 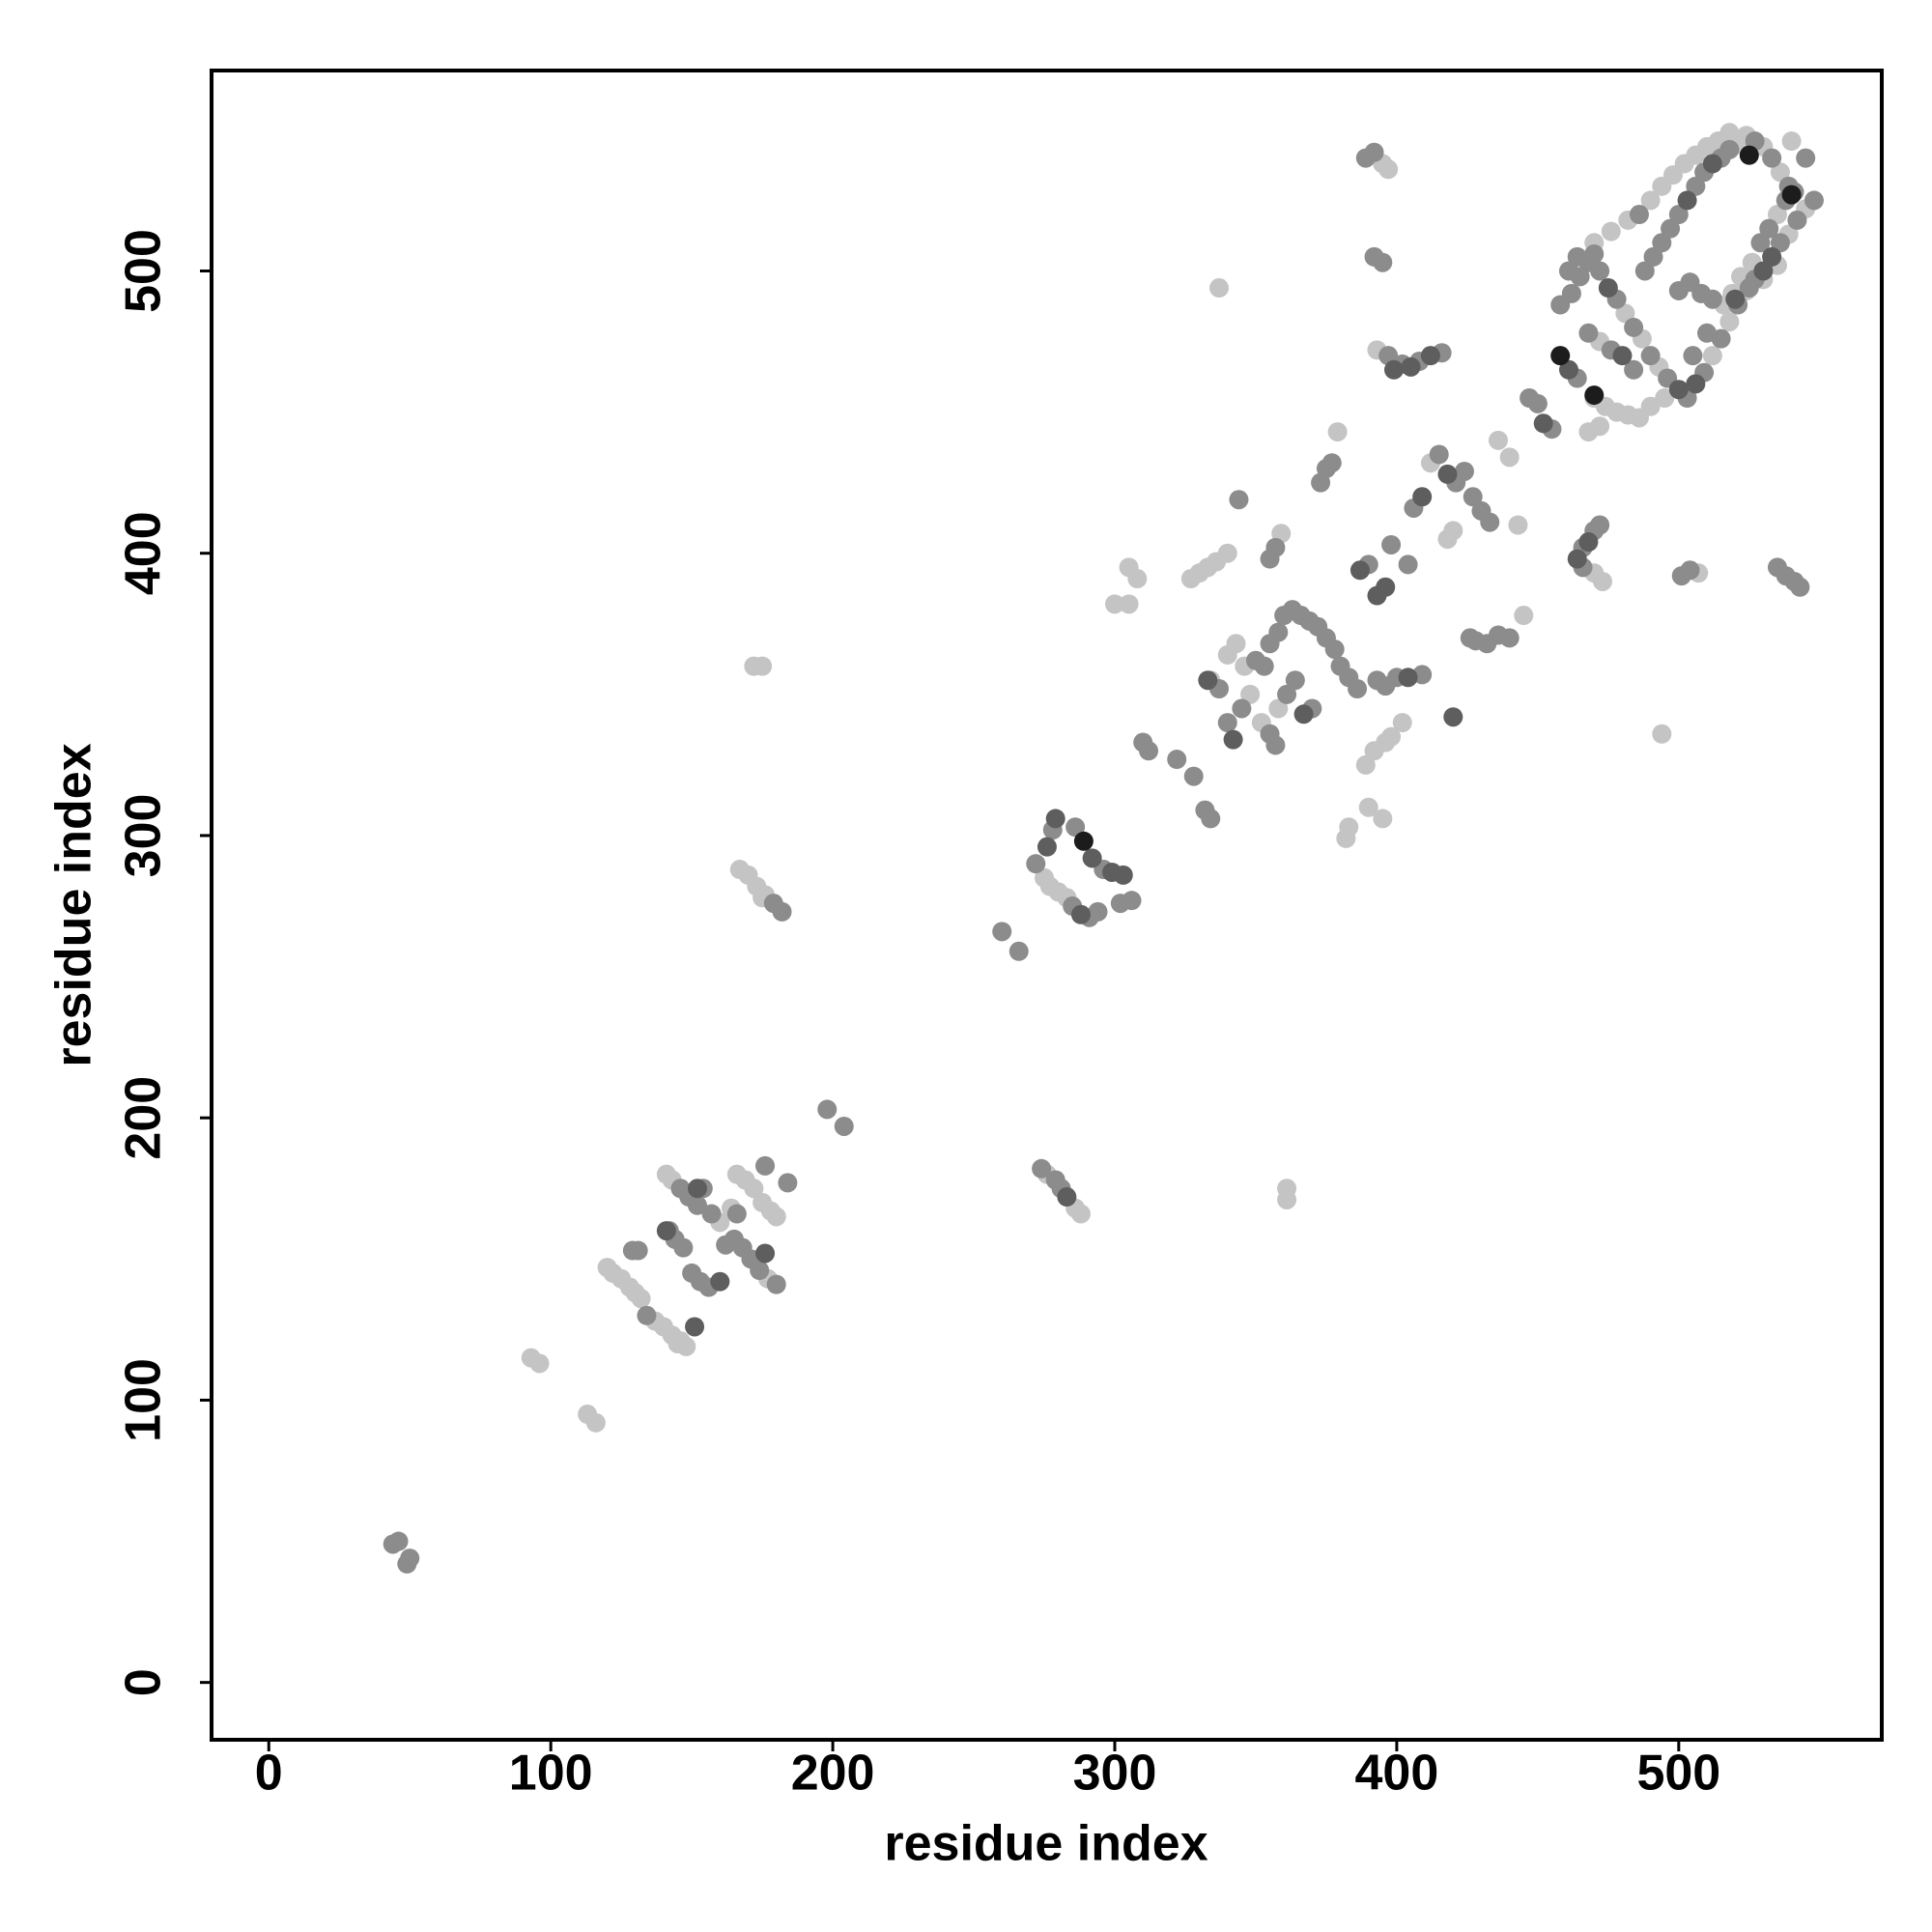 I want to click on x-tick-label: 300, so click(x=1115, y=1774).